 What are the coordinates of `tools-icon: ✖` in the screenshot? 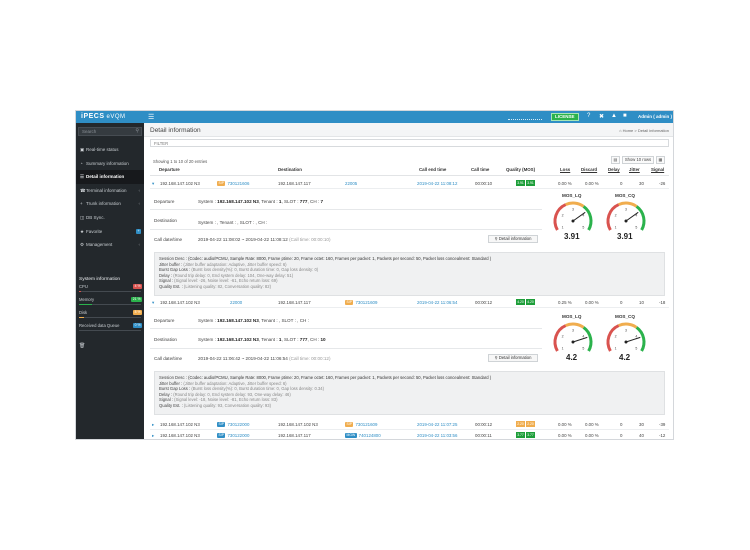 It's located at (602, 117).